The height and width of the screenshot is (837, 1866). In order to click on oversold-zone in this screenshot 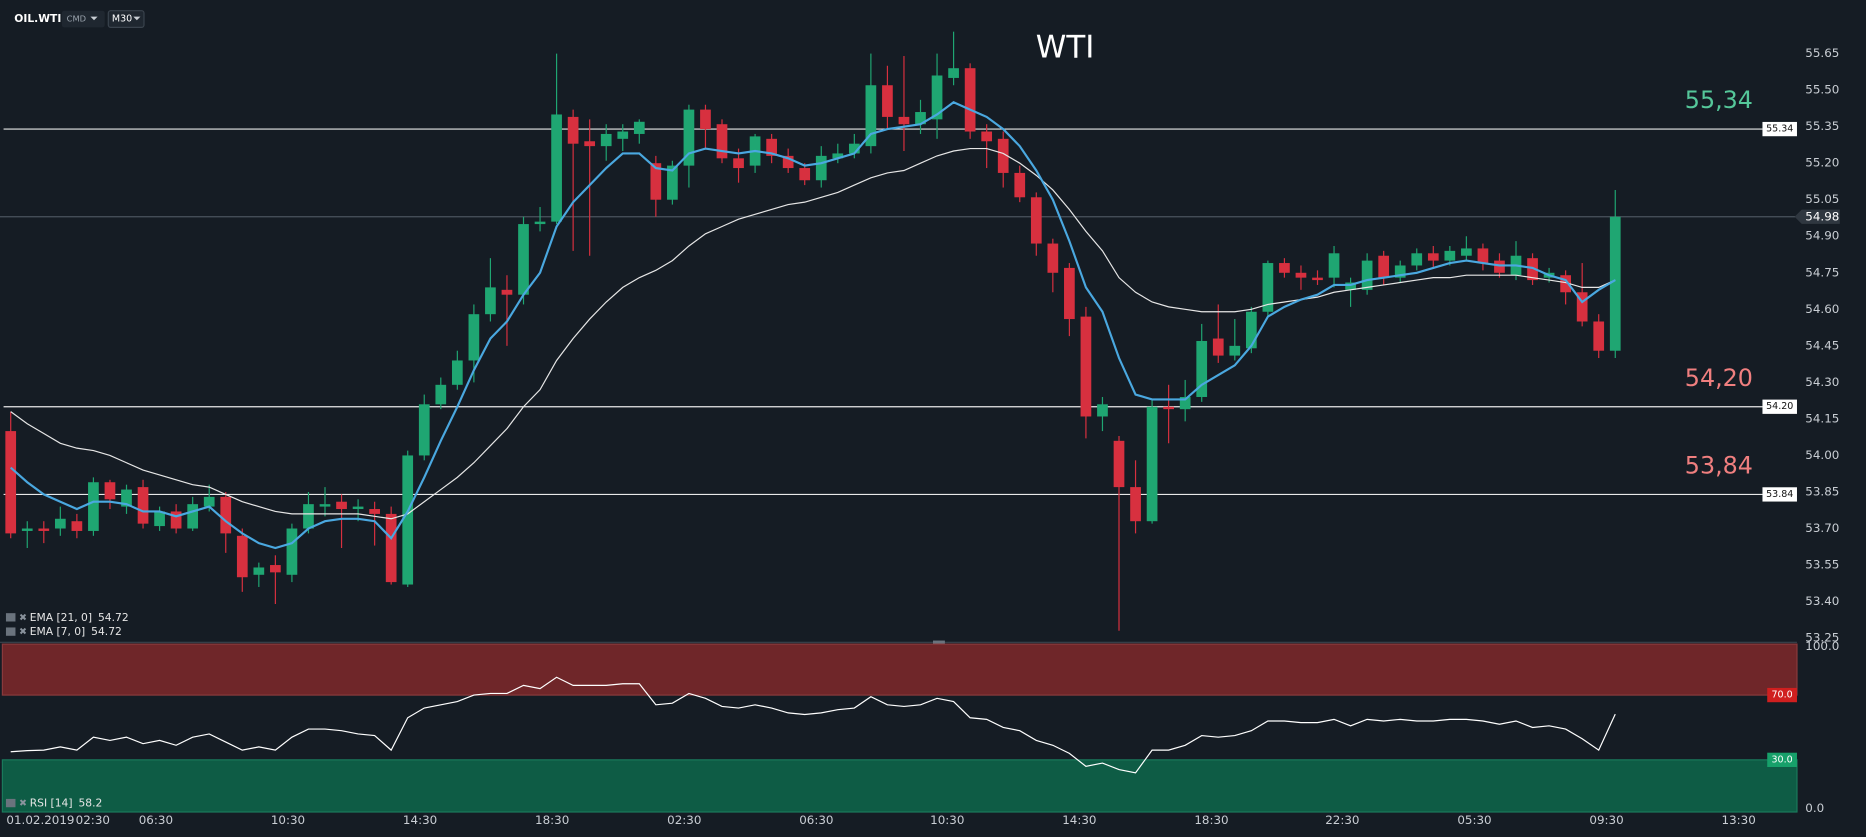, I will do `click(899, 786)`.